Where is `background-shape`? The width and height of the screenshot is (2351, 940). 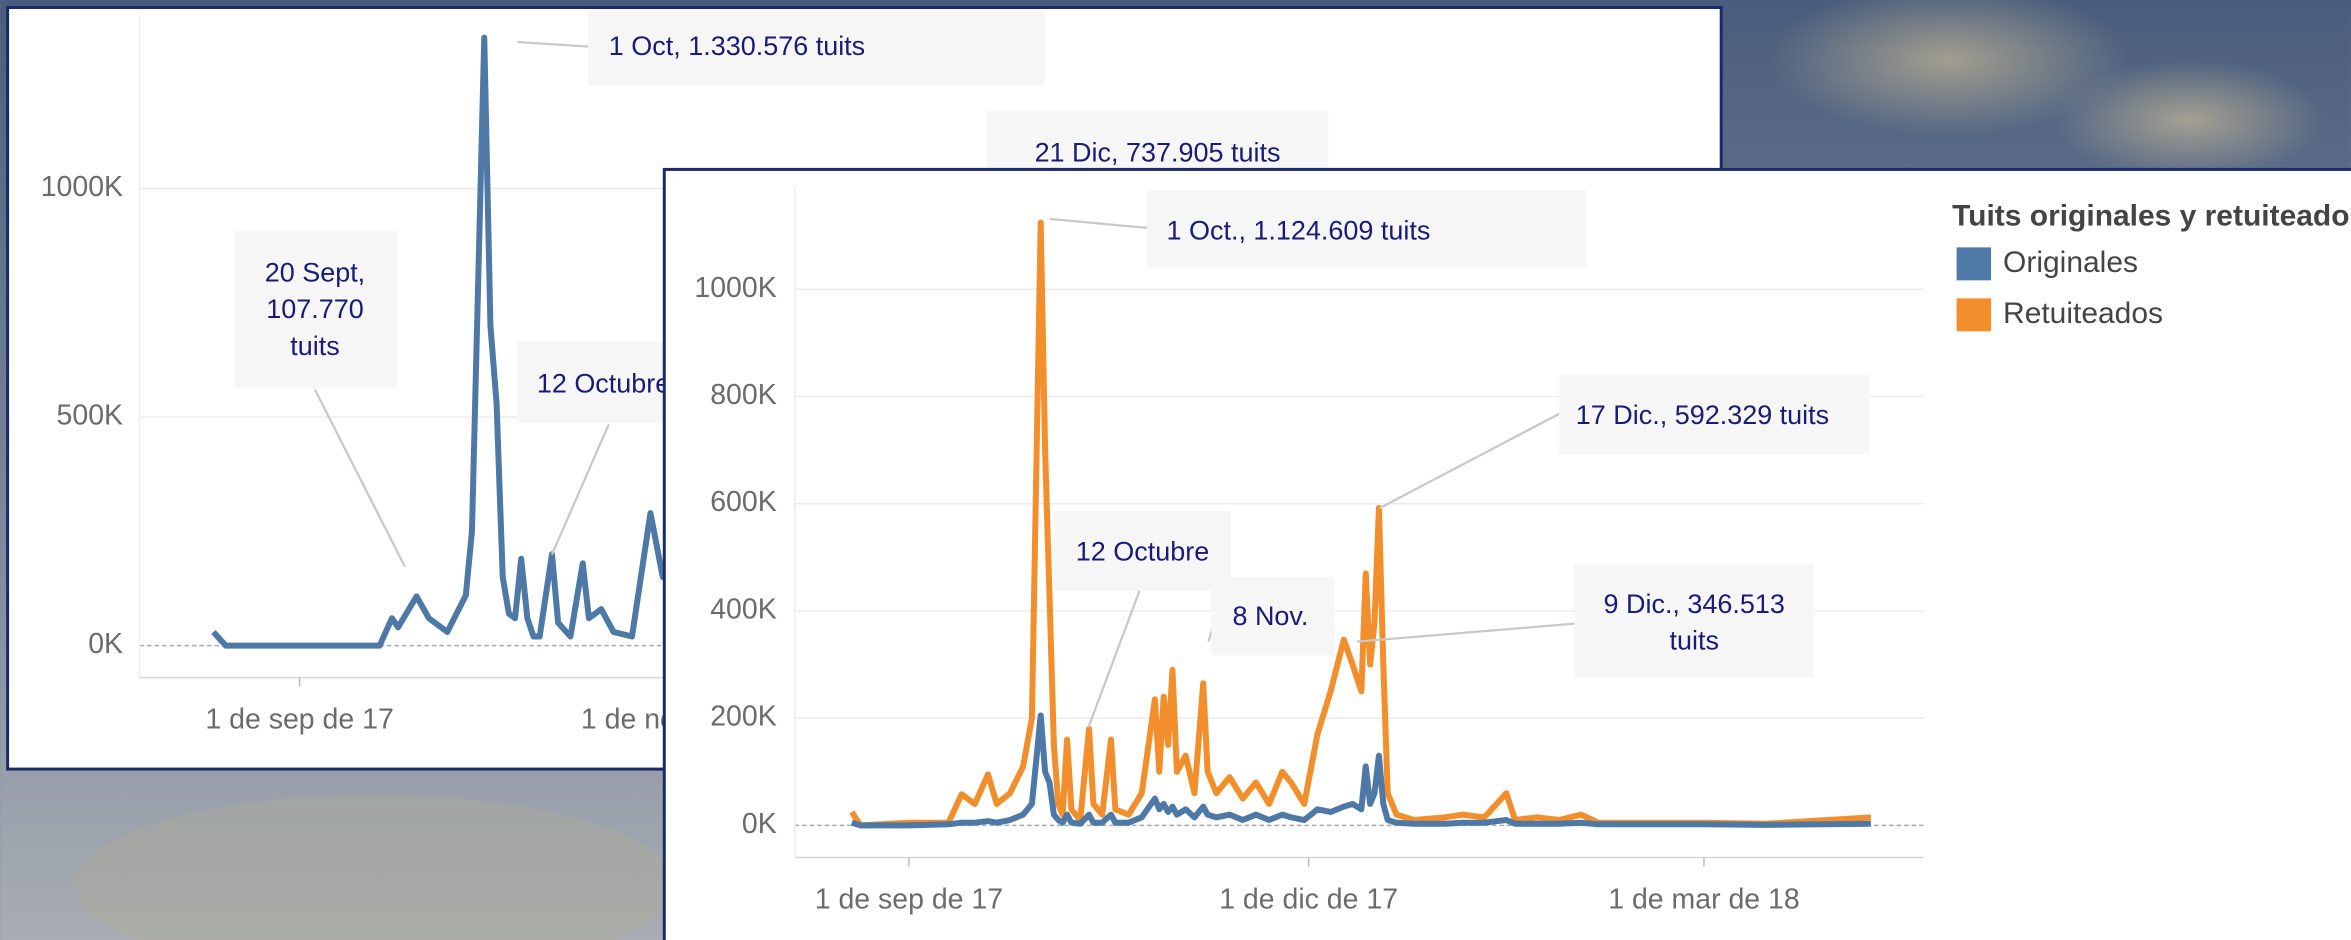
background-shape is located at coordinates (375, 867).